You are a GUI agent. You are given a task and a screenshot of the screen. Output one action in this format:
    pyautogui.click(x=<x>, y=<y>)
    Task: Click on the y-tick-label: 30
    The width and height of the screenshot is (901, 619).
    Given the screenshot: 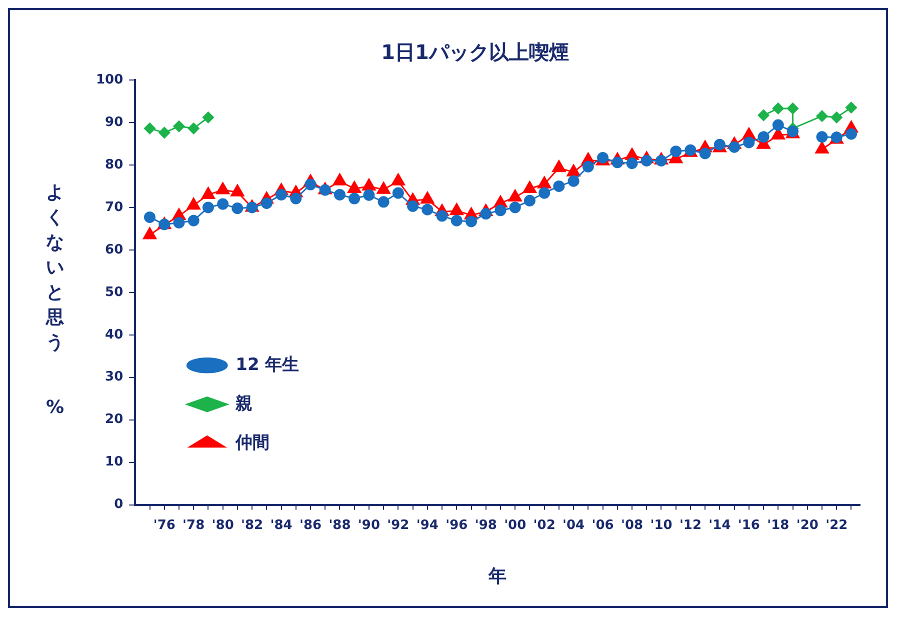 What is the action you would take?
    pyautogui.click(x=114, y=377)
    